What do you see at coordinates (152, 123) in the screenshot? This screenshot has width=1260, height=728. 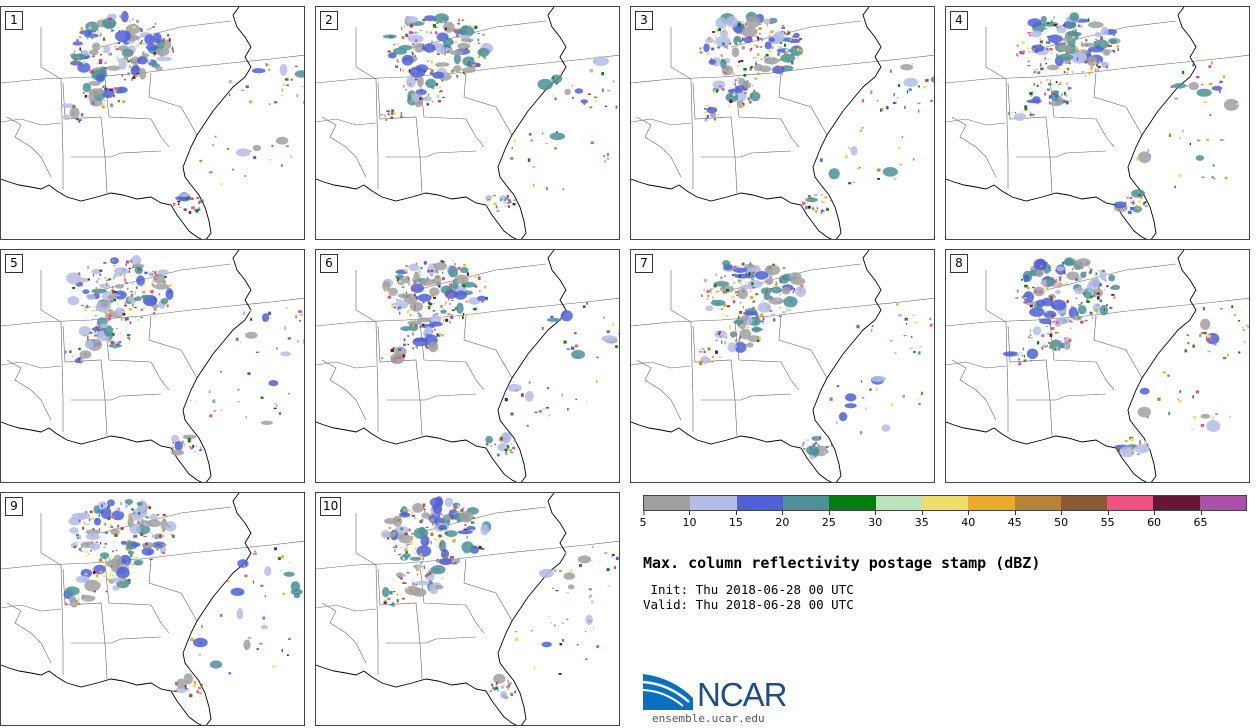 I see `member-panel: 1` at bounding box center [152, 123].